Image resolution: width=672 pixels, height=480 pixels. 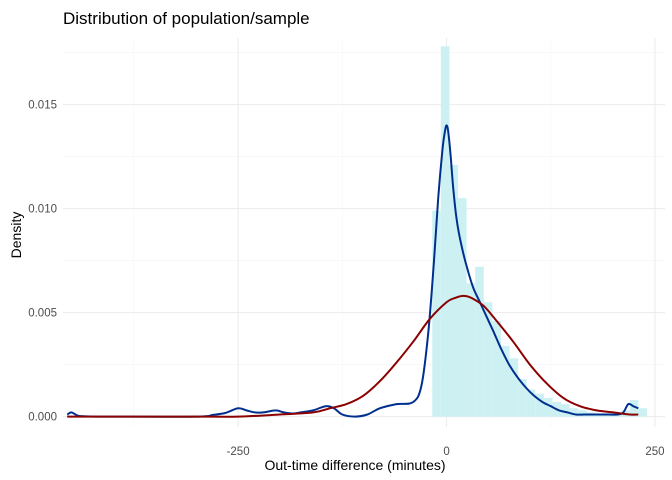 I want to click on chart-title: Distribution of population/sample, so click(x=186, y=18).